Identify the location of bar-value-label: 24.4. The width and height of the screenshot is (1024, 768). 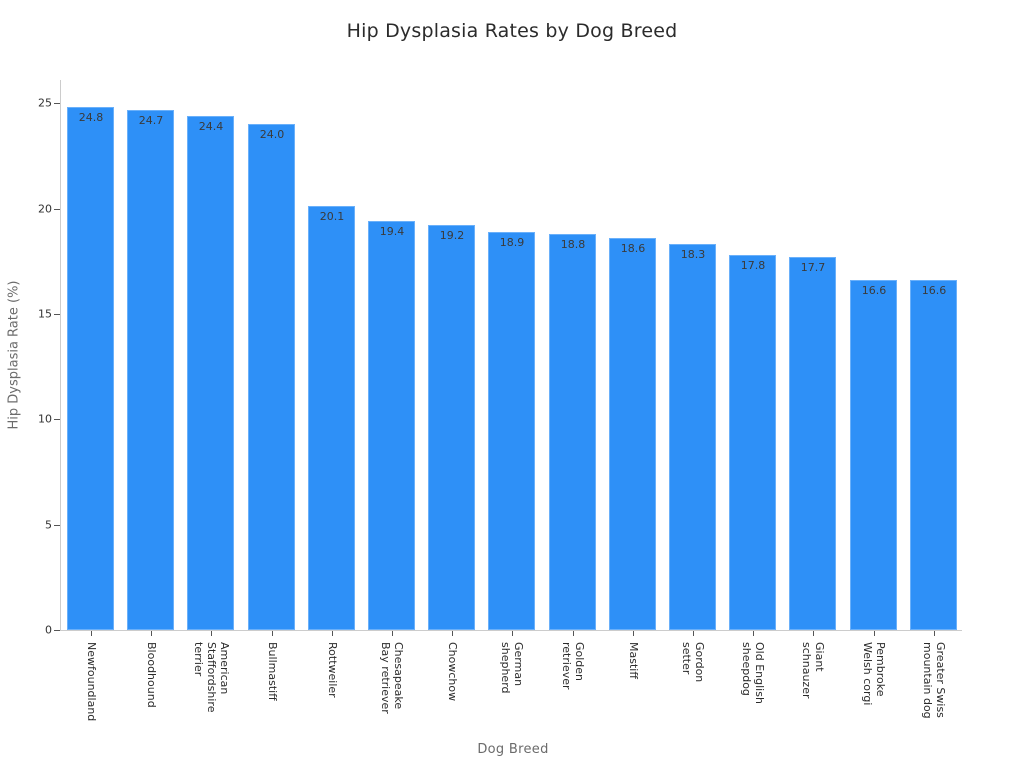
(211, 126).